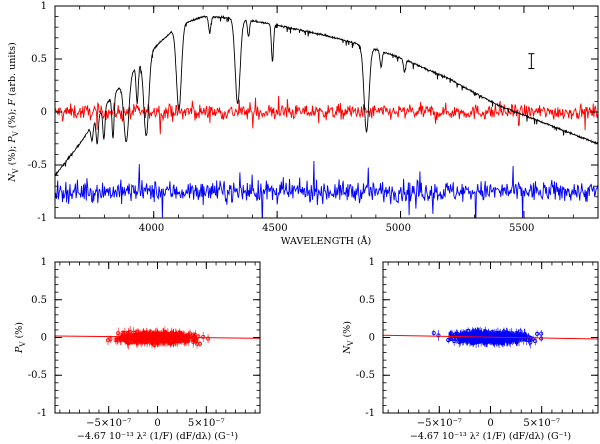 The image size is (600, 444). I want to click on spectrum-x-tick-label: 4500, so click(274, 228).